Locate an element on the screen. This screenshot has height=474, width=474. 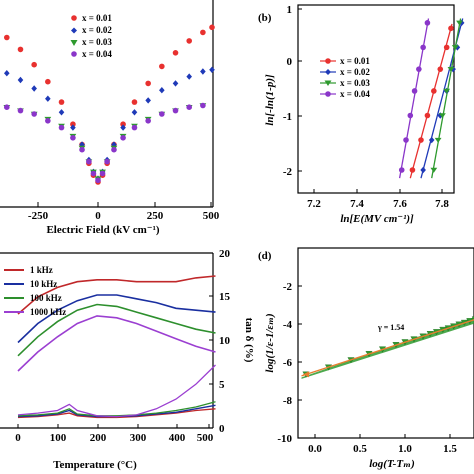
panel-b-frame is located at coordinates (376, 99).